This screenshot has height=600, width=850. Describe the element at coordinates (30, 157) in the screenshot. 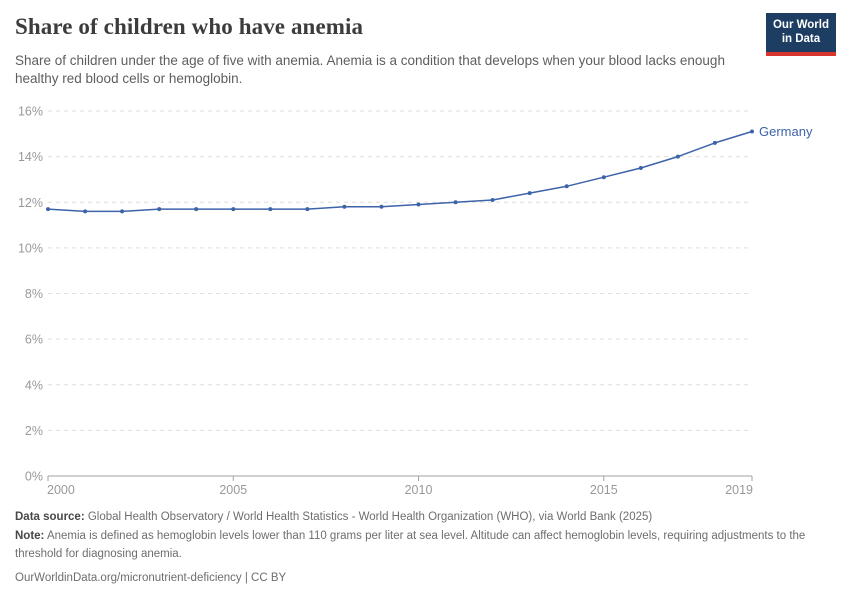

I see `y-tick-label: 14%` at that location.